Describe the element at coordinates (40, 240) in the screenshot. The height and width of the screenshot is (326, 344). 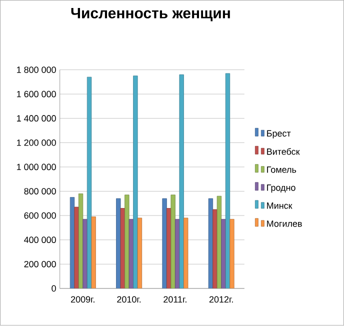
I see `y-tick-label: 400 000` at that location.